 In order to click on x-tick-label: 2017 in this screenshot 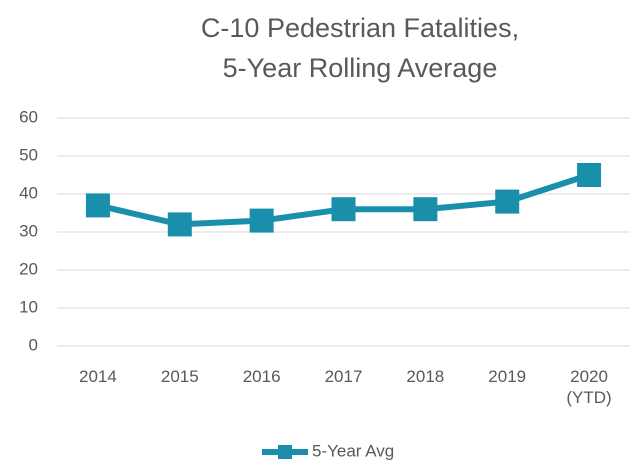, I will do `click(343, 376)`.